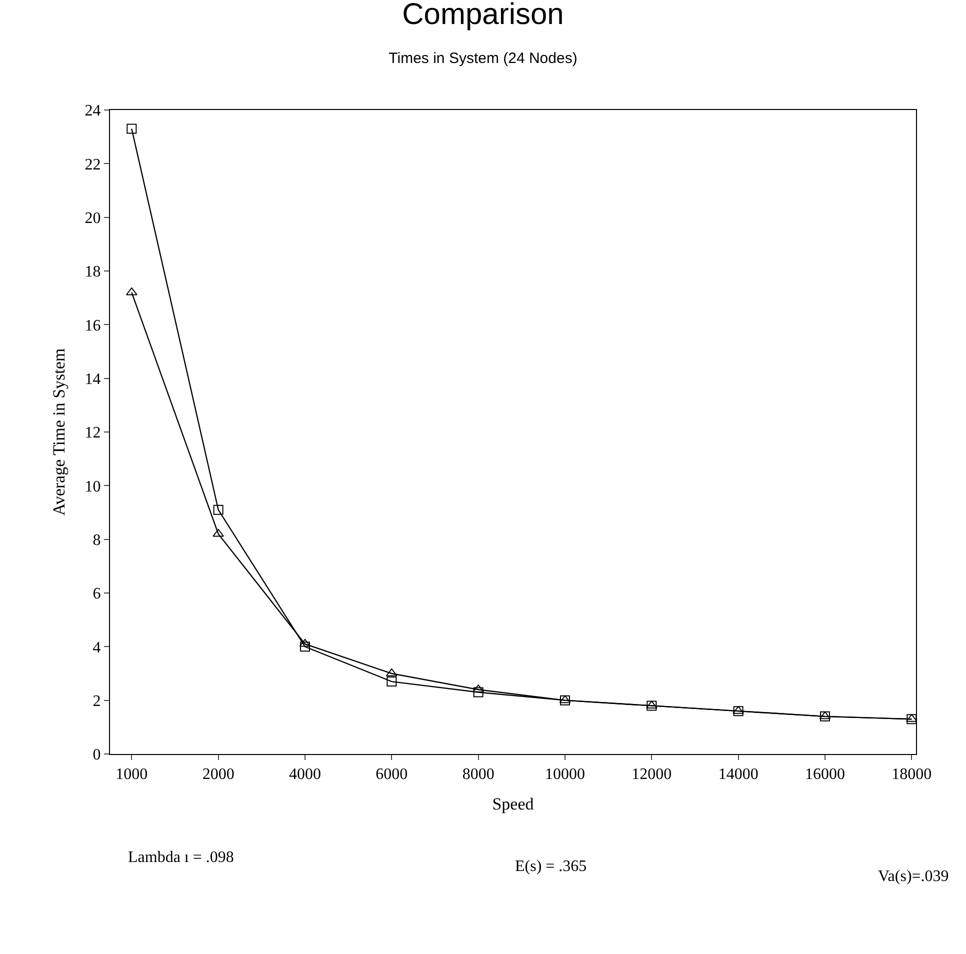  What do you see at coordinates (551, 866) in the screenshot?
I see `text: E(s) = .365` at bounding box center [551, 866].